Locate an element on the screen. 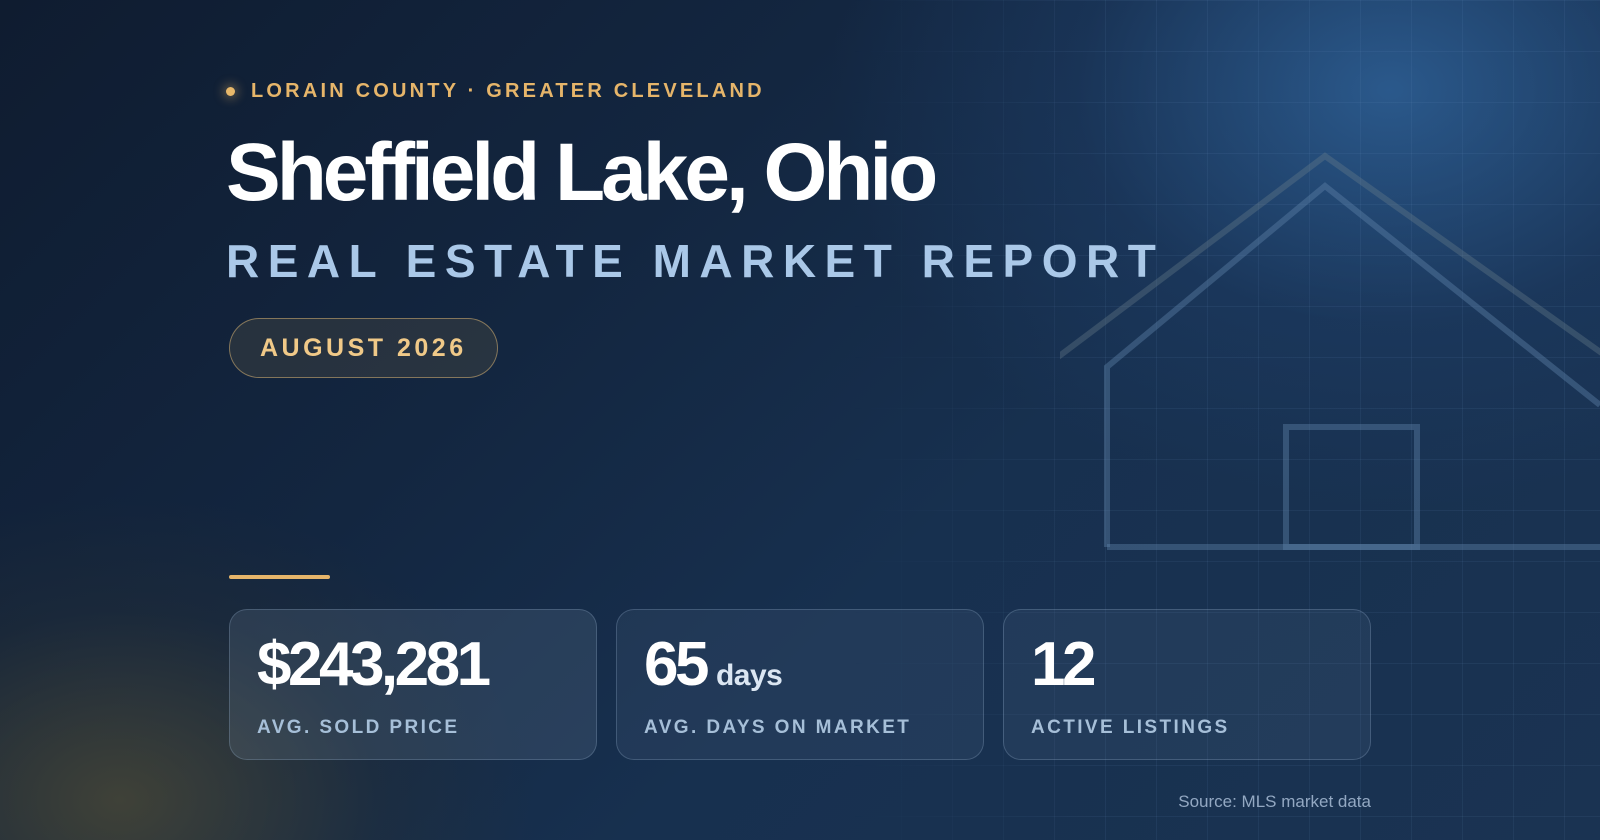 This screenshot has height=840, width=1600. report-period-label: AUGUST 2026 is located at coordinates (363, 347).